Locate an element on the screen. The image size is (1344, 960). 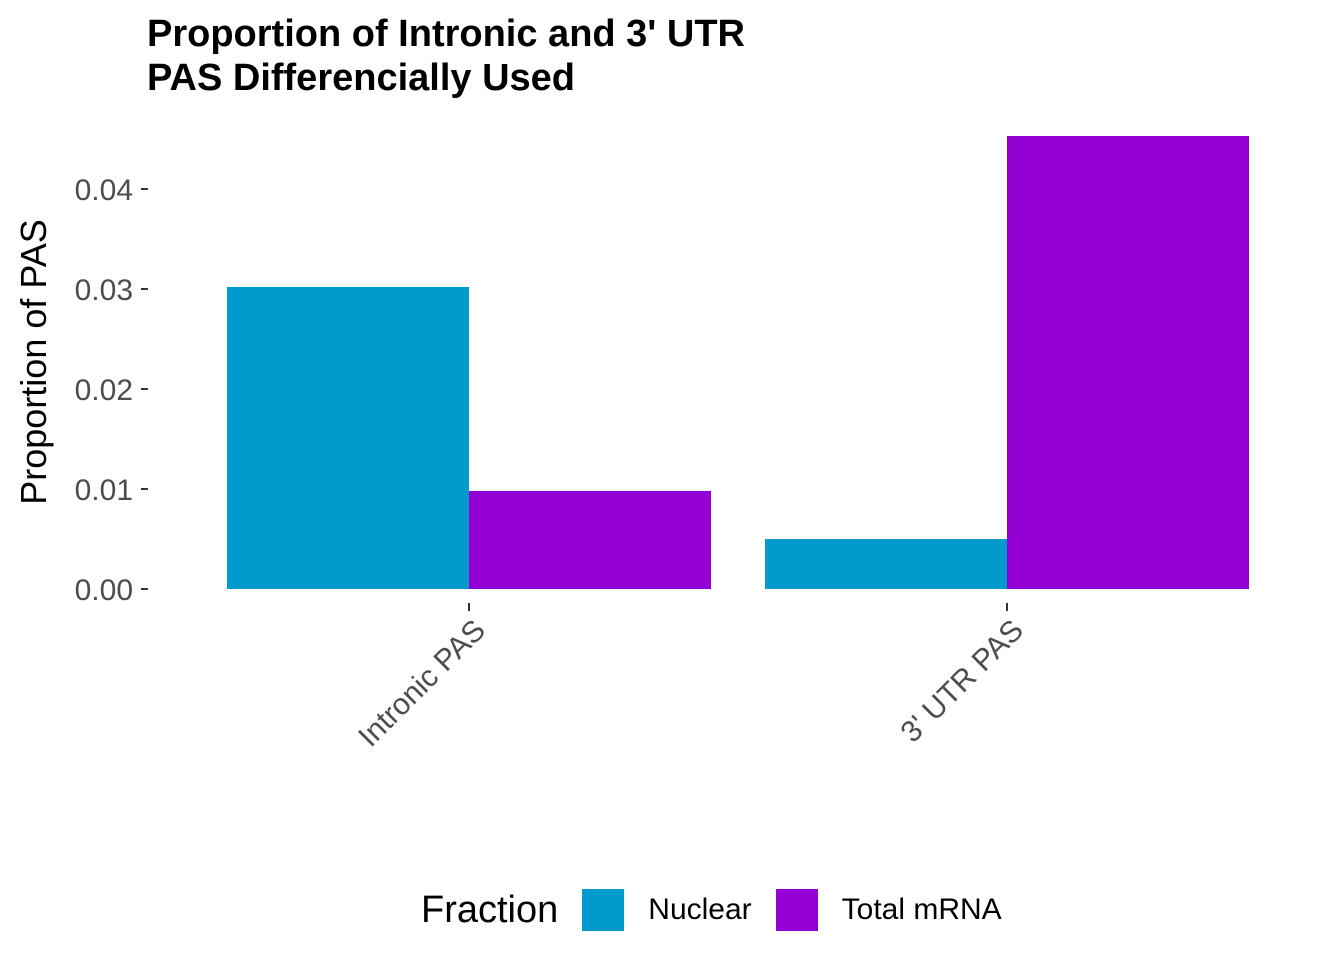
y-tick-label: 0.04 is located at coordinates (104, 190).